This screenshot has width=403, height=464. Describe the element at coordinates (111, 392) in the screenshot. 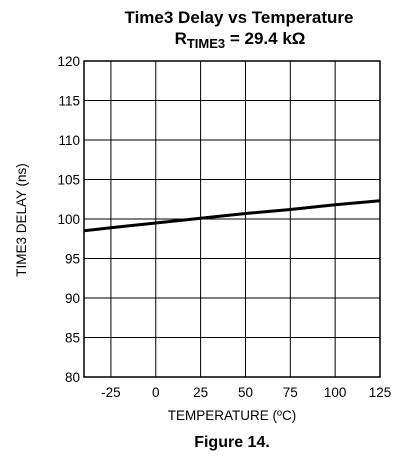

I see `x-tick-label: -25` at that location.